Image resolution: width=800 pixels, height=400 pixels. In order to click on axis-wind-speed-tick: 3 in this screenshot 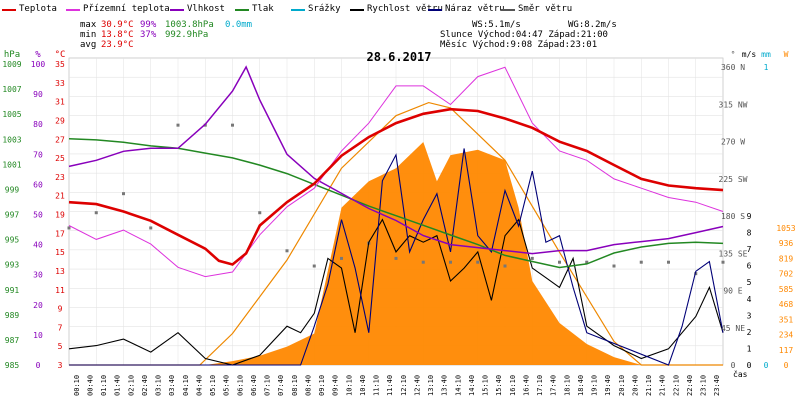, I will do `click(749, 315)`.